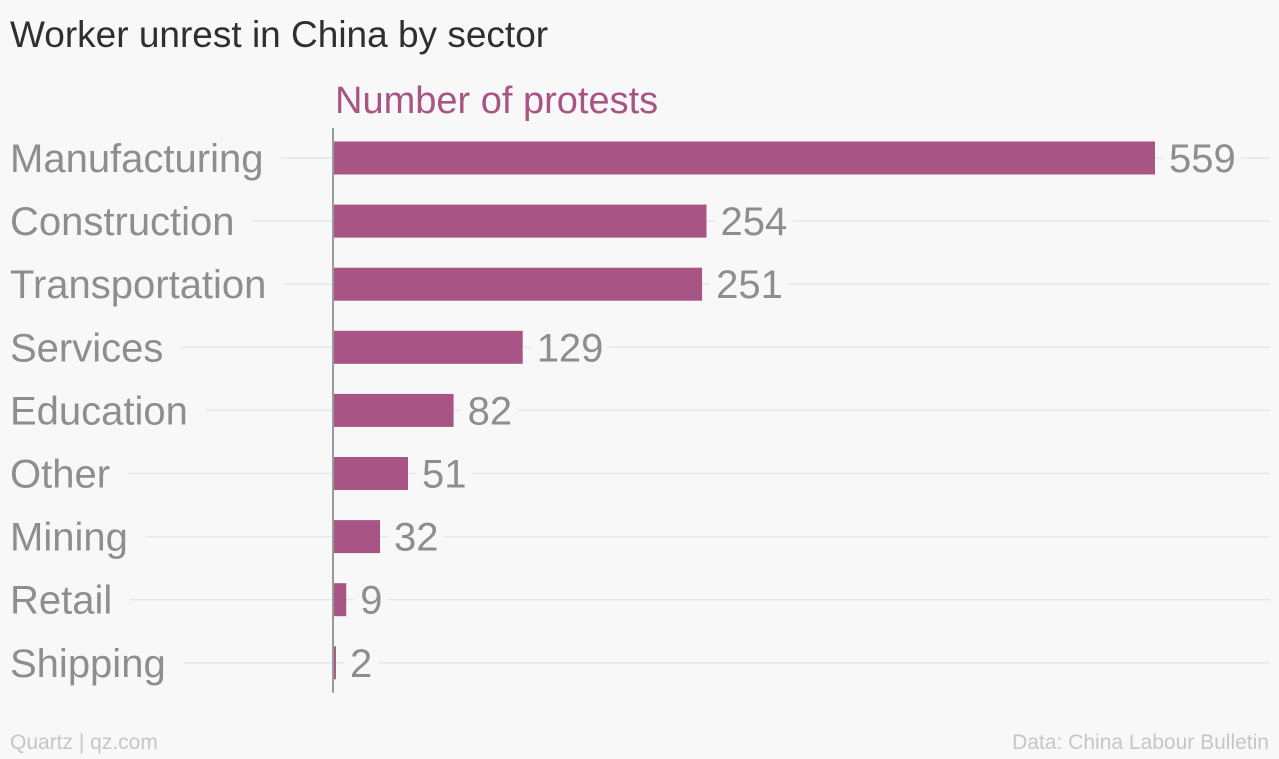 The image size is (1279, 759). I want to click on chart-title: Worker unrest in China by sector, so click(279, 34).